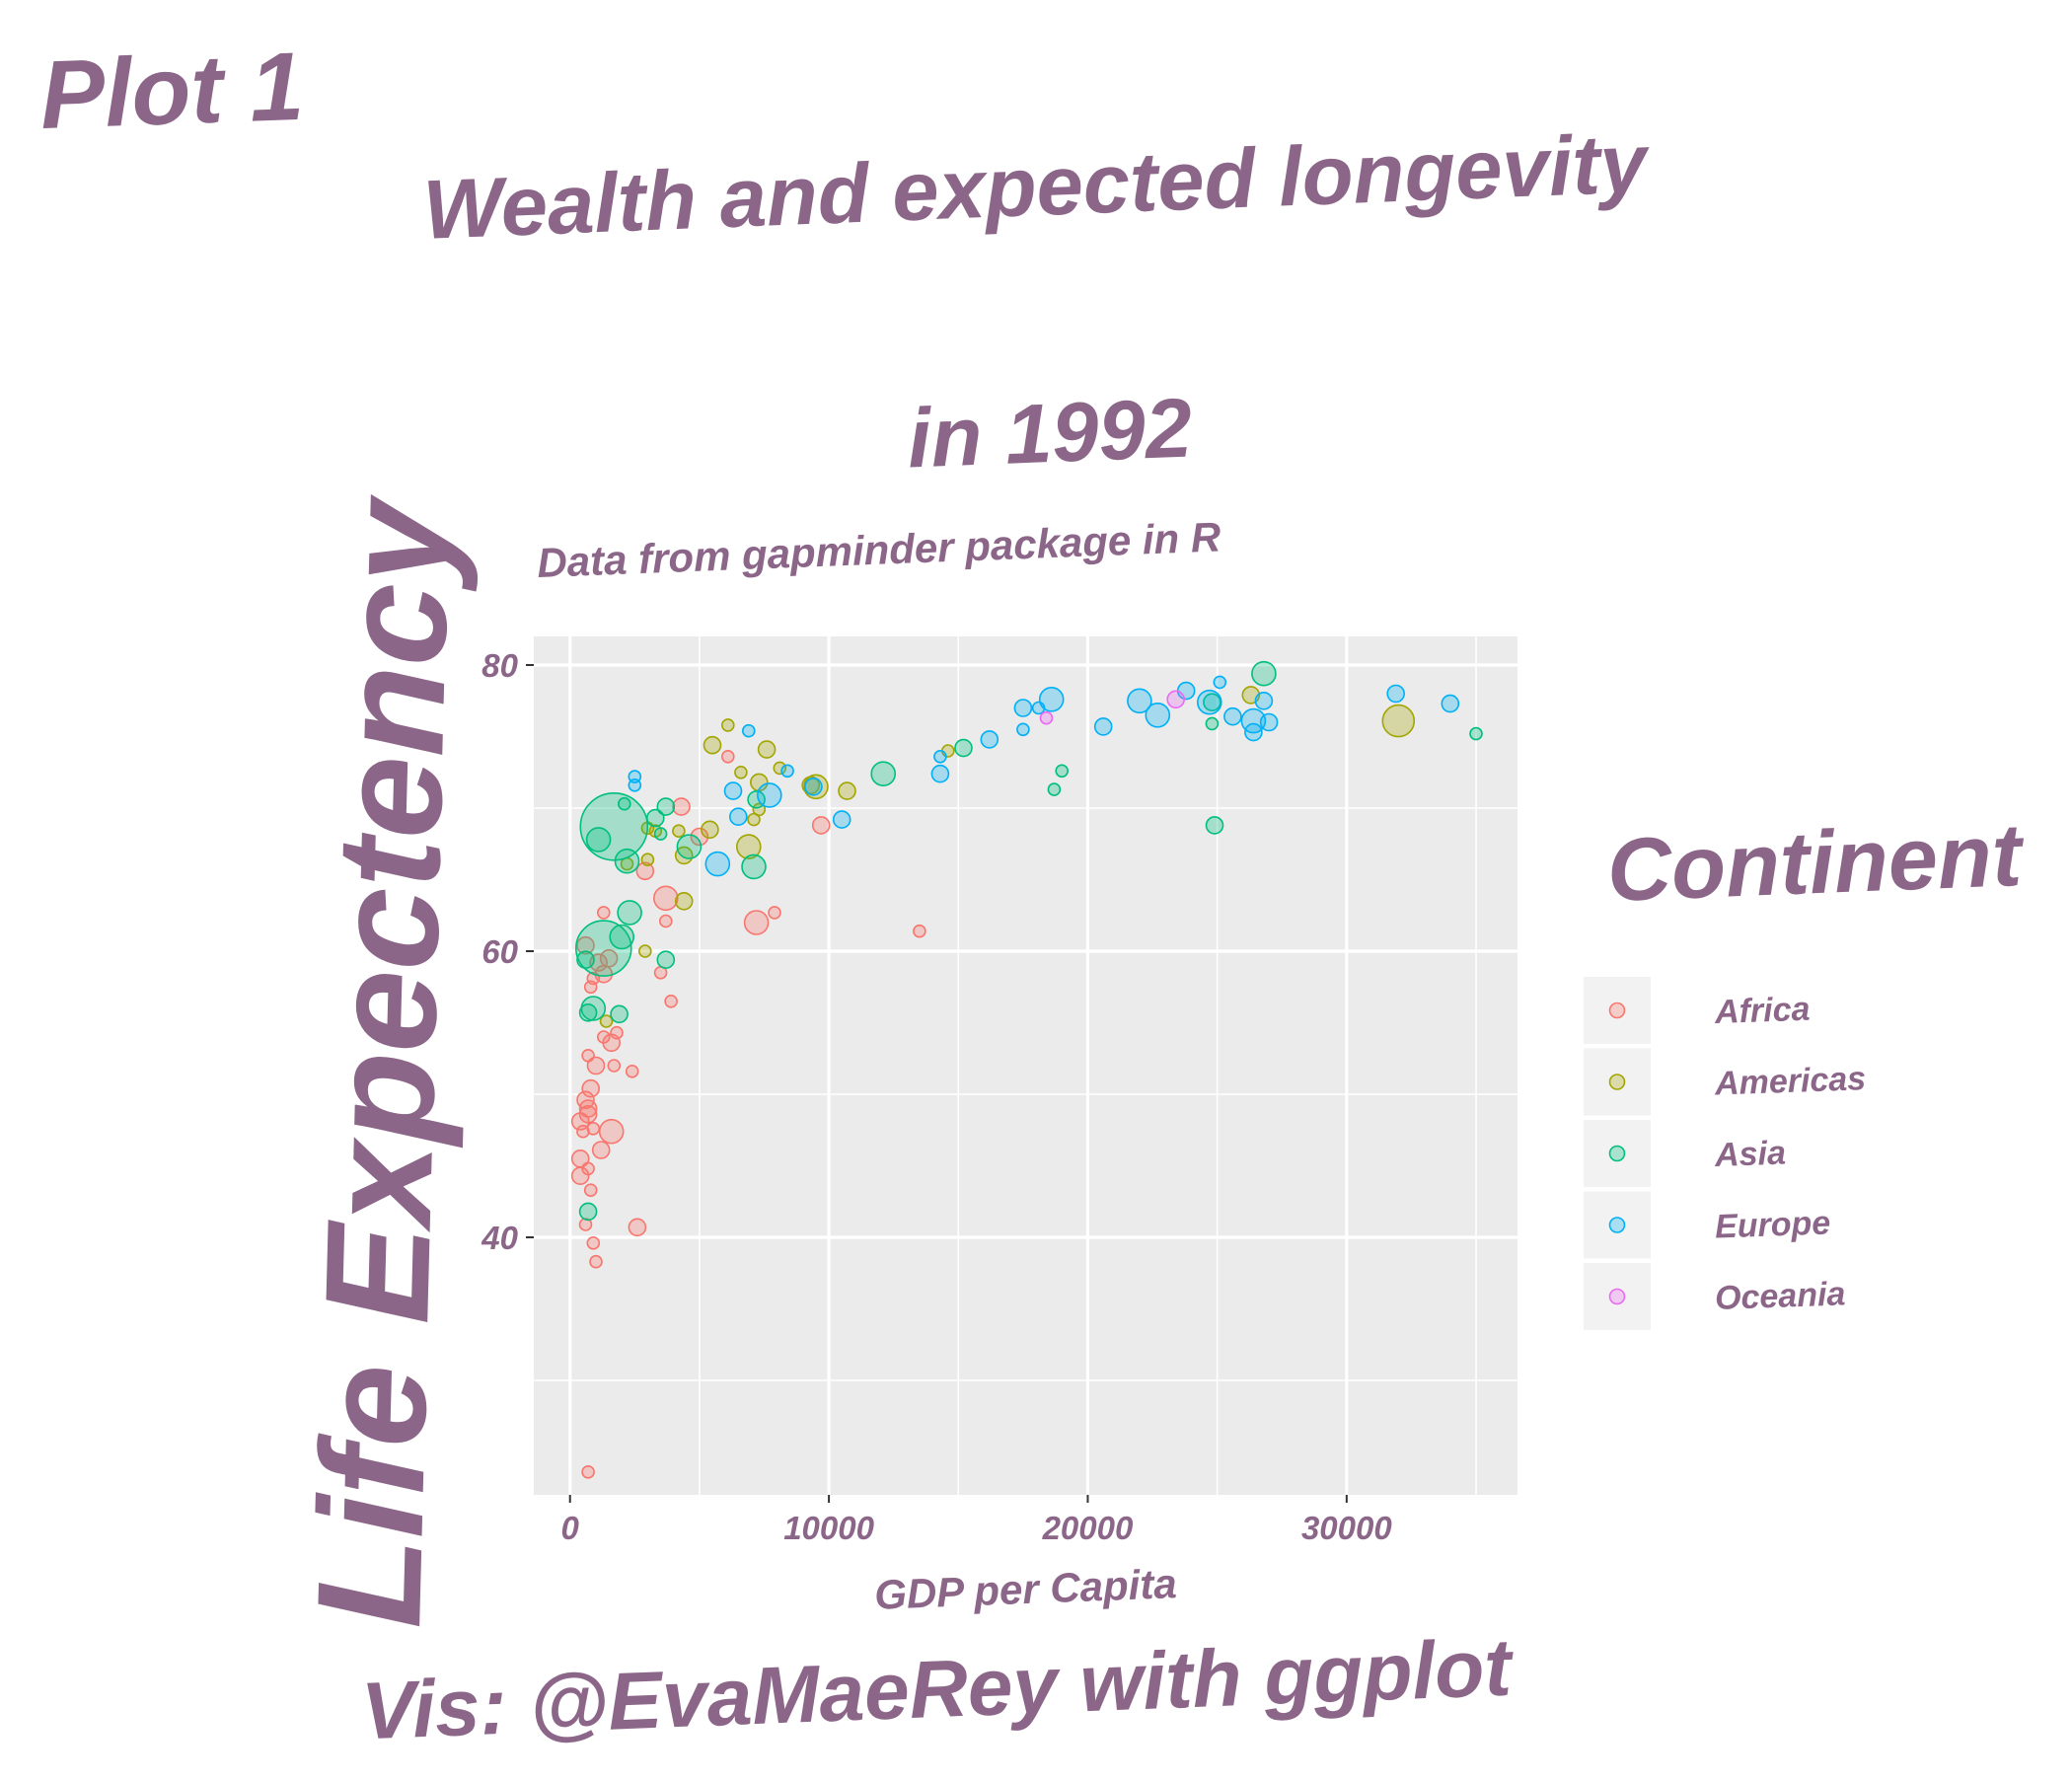 The height and width of the screenshot is (1781, 2072). What do you see at coordinates (829, 1528) in the screenshot?
I see `x-tick-label: 10000` at bounding box center [829, 1528].